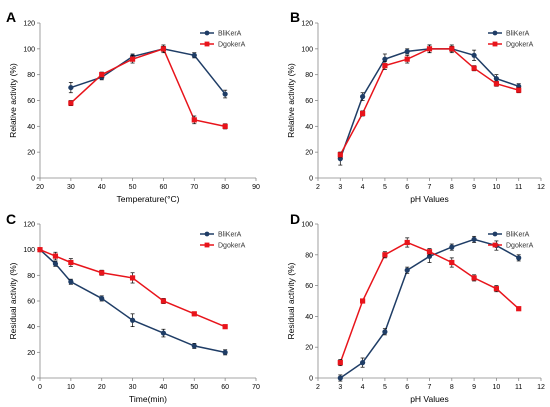 Image resolution: width=550 pixels, height=407 pixels. What do you see at coordinates (291, 300) in the screenshot?
I see `y-axis-label: Residual activity (%)` at bounding box center [291, 300].